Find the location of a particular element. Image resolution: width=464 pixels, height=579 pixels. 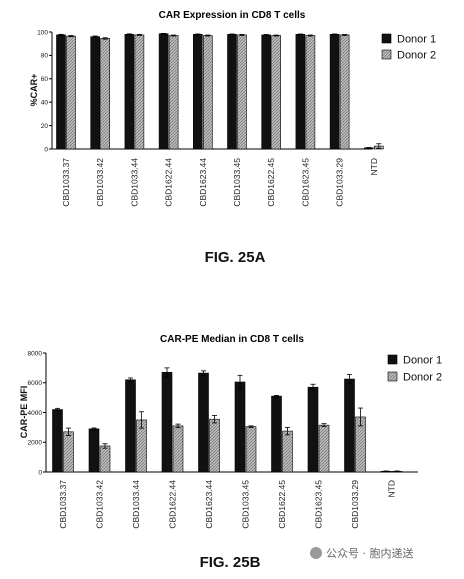

chart-b-figure-label: FIG. 25B is located at coordinates (230, 562).